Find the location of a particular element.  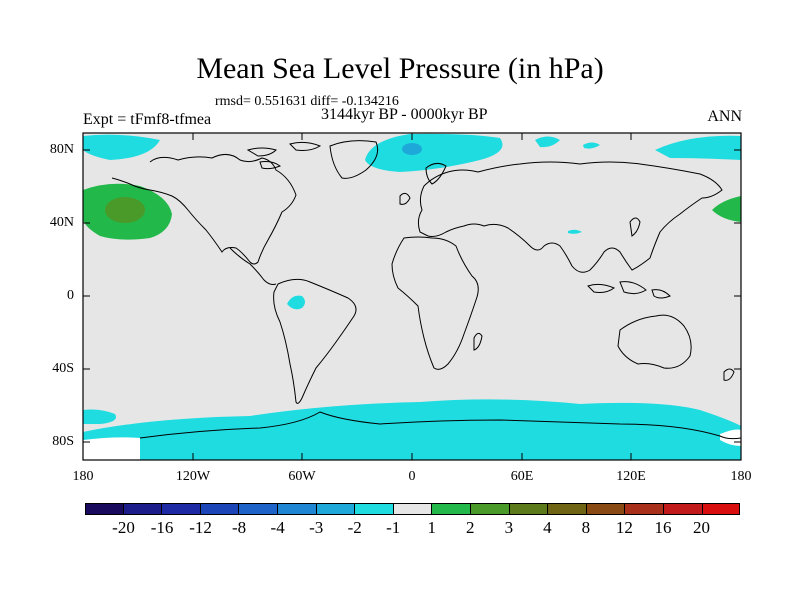

colorbar-label: -3 is located at coordinates (316, 527).